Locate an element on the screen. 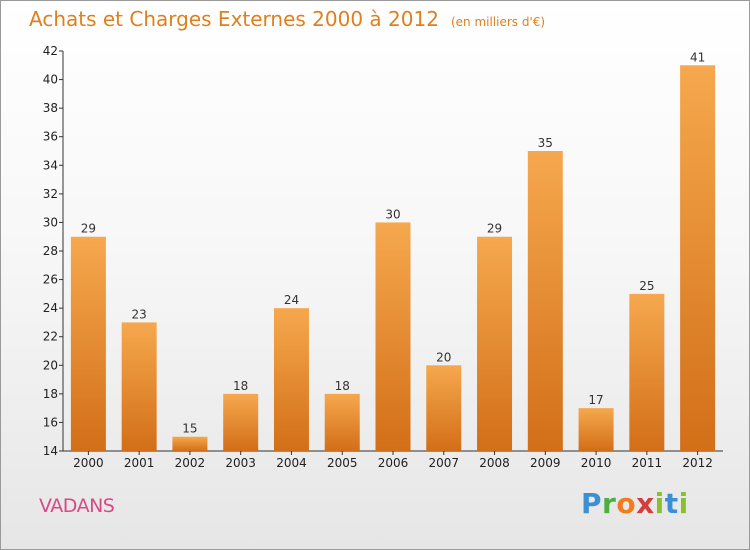 The width and height of the screenshot is (750, 550). bar-value-label: 35 is located at coordinates (545, 143).